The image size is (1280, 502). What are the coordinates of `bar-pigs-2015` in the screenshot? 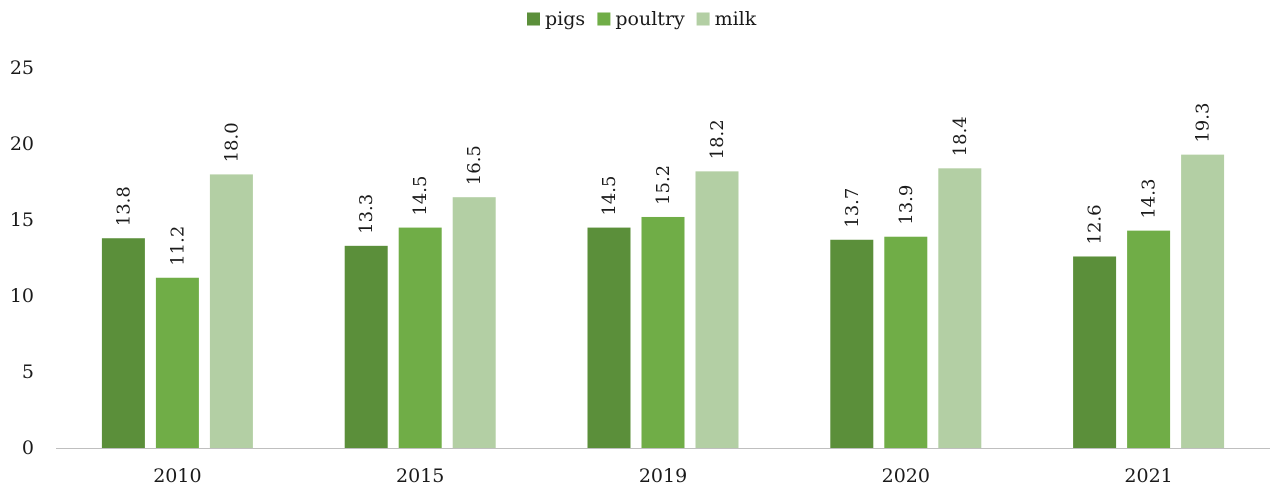 It's located at (366, 346).